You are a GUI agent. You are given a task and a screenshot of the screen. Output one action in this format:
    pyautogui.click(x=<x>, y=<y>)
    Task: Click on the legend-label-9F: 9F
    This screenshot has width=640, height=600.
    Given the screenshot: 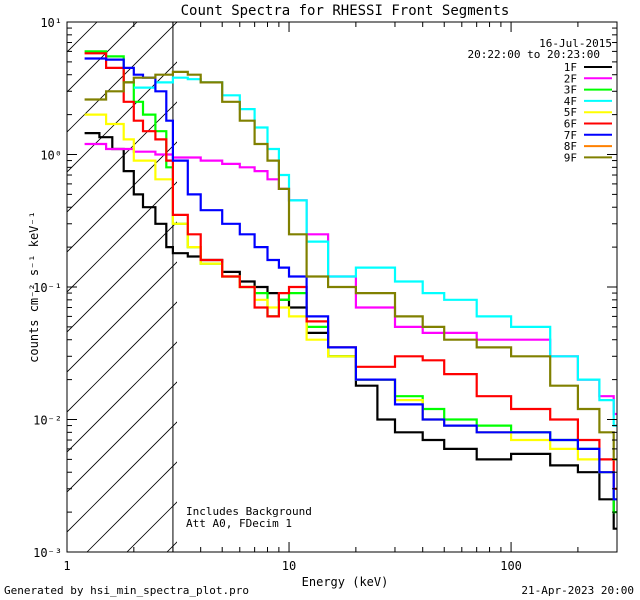 What is the action you would take?
    pyautogui.click(x=570, y=157)
    